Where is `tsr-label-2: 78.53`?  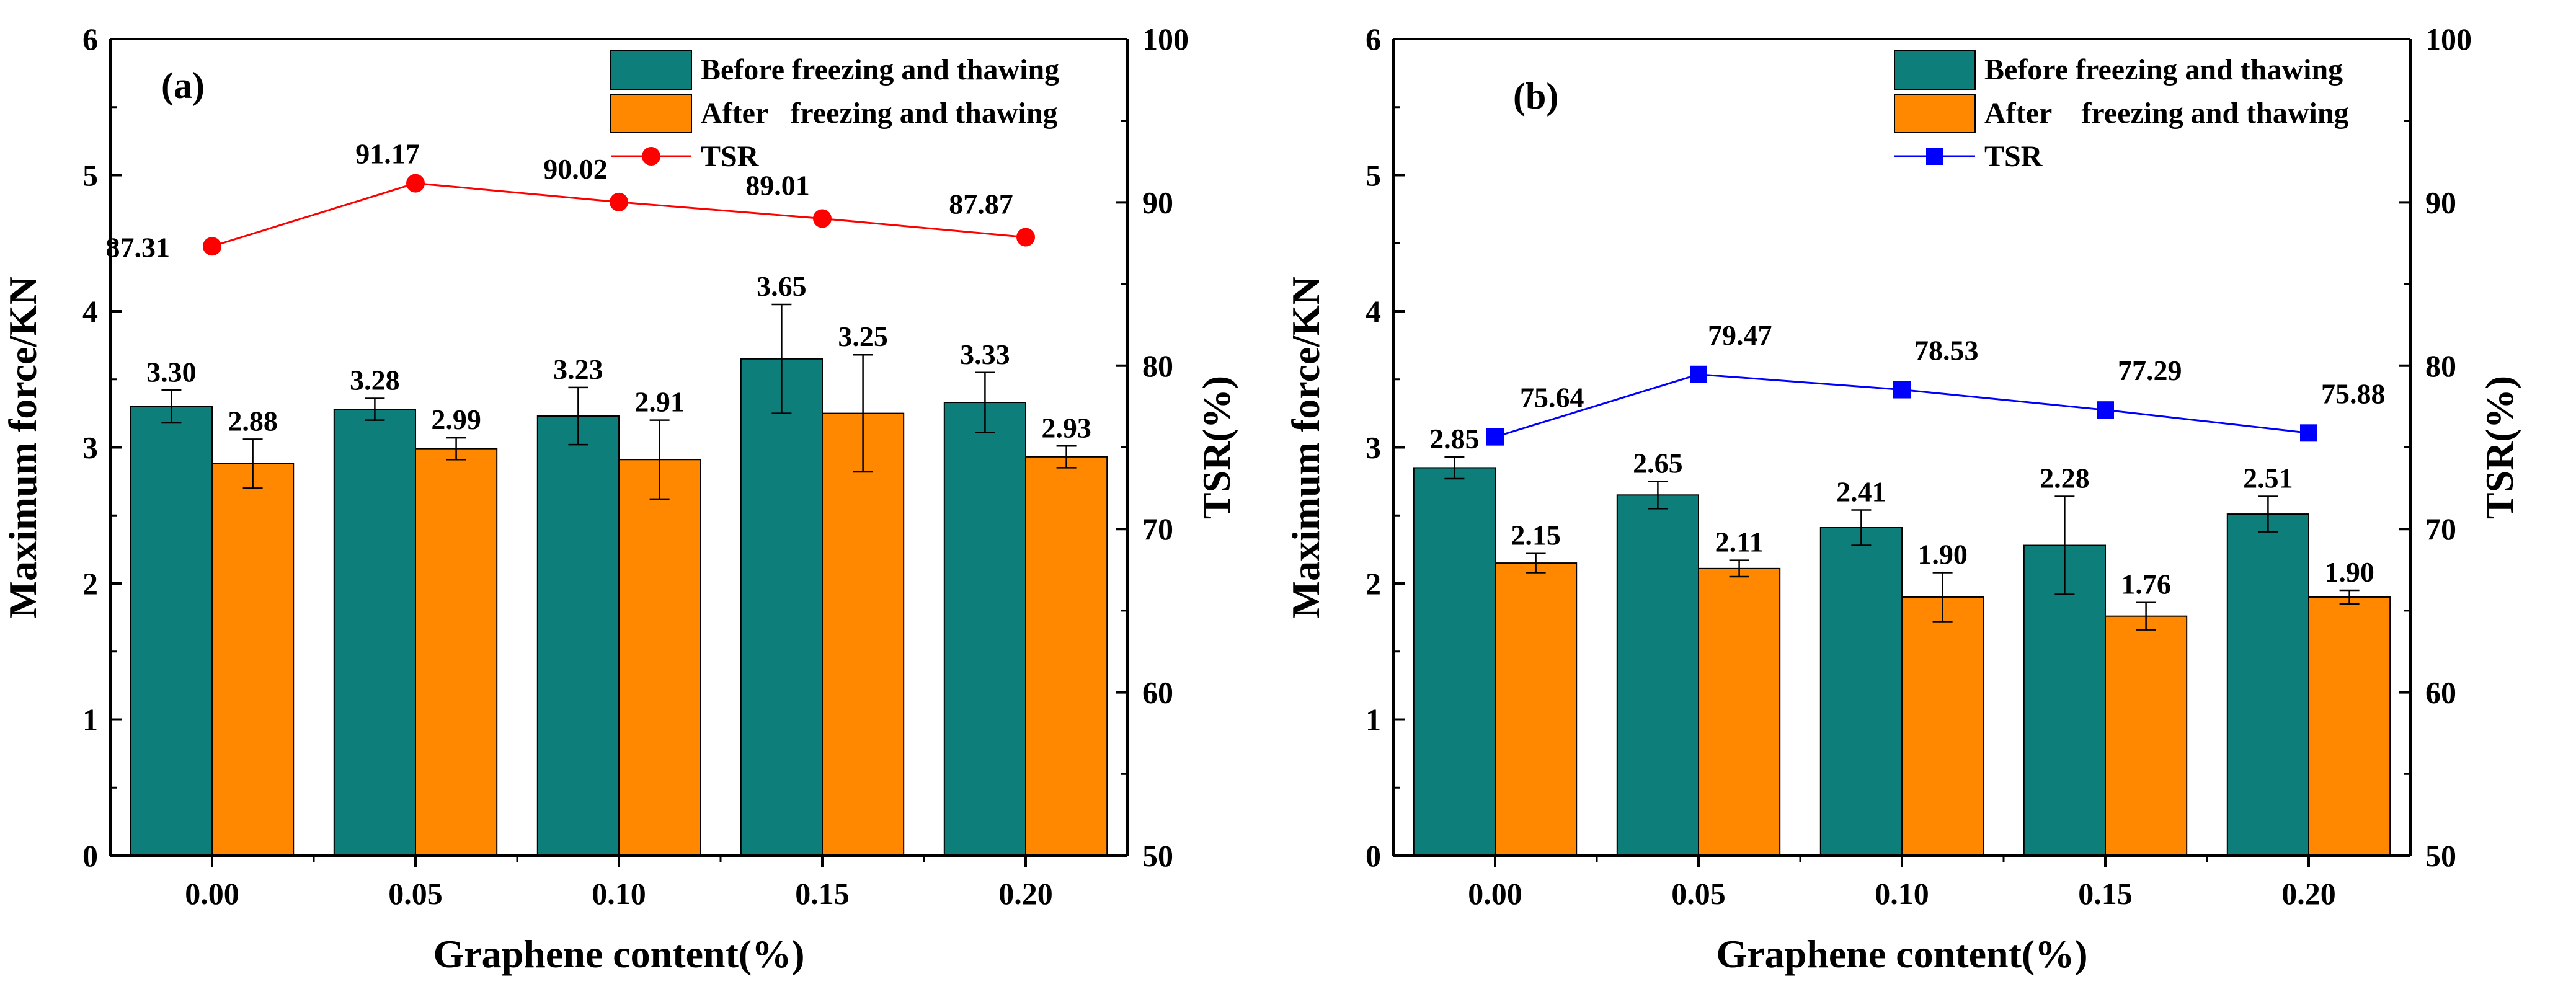
tsr-label-2: 78.53 is located at coordinates (1946, 350).